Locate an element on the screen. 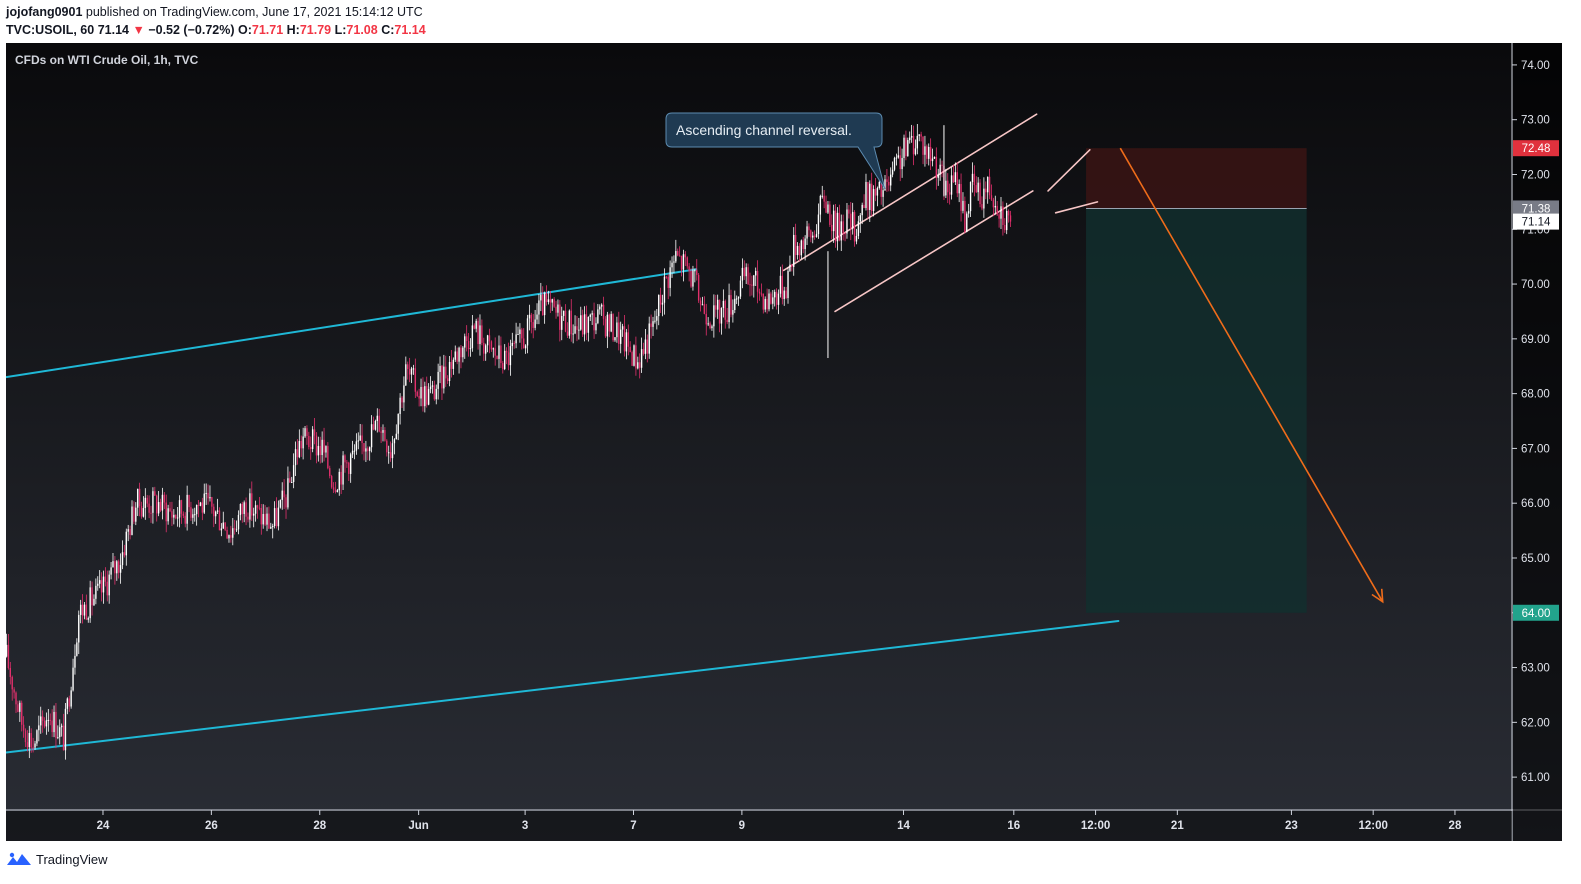 This screenshot has height=884, width=1581. callout-text: Ascending channel reversal. is located at coordinates (764, 130).